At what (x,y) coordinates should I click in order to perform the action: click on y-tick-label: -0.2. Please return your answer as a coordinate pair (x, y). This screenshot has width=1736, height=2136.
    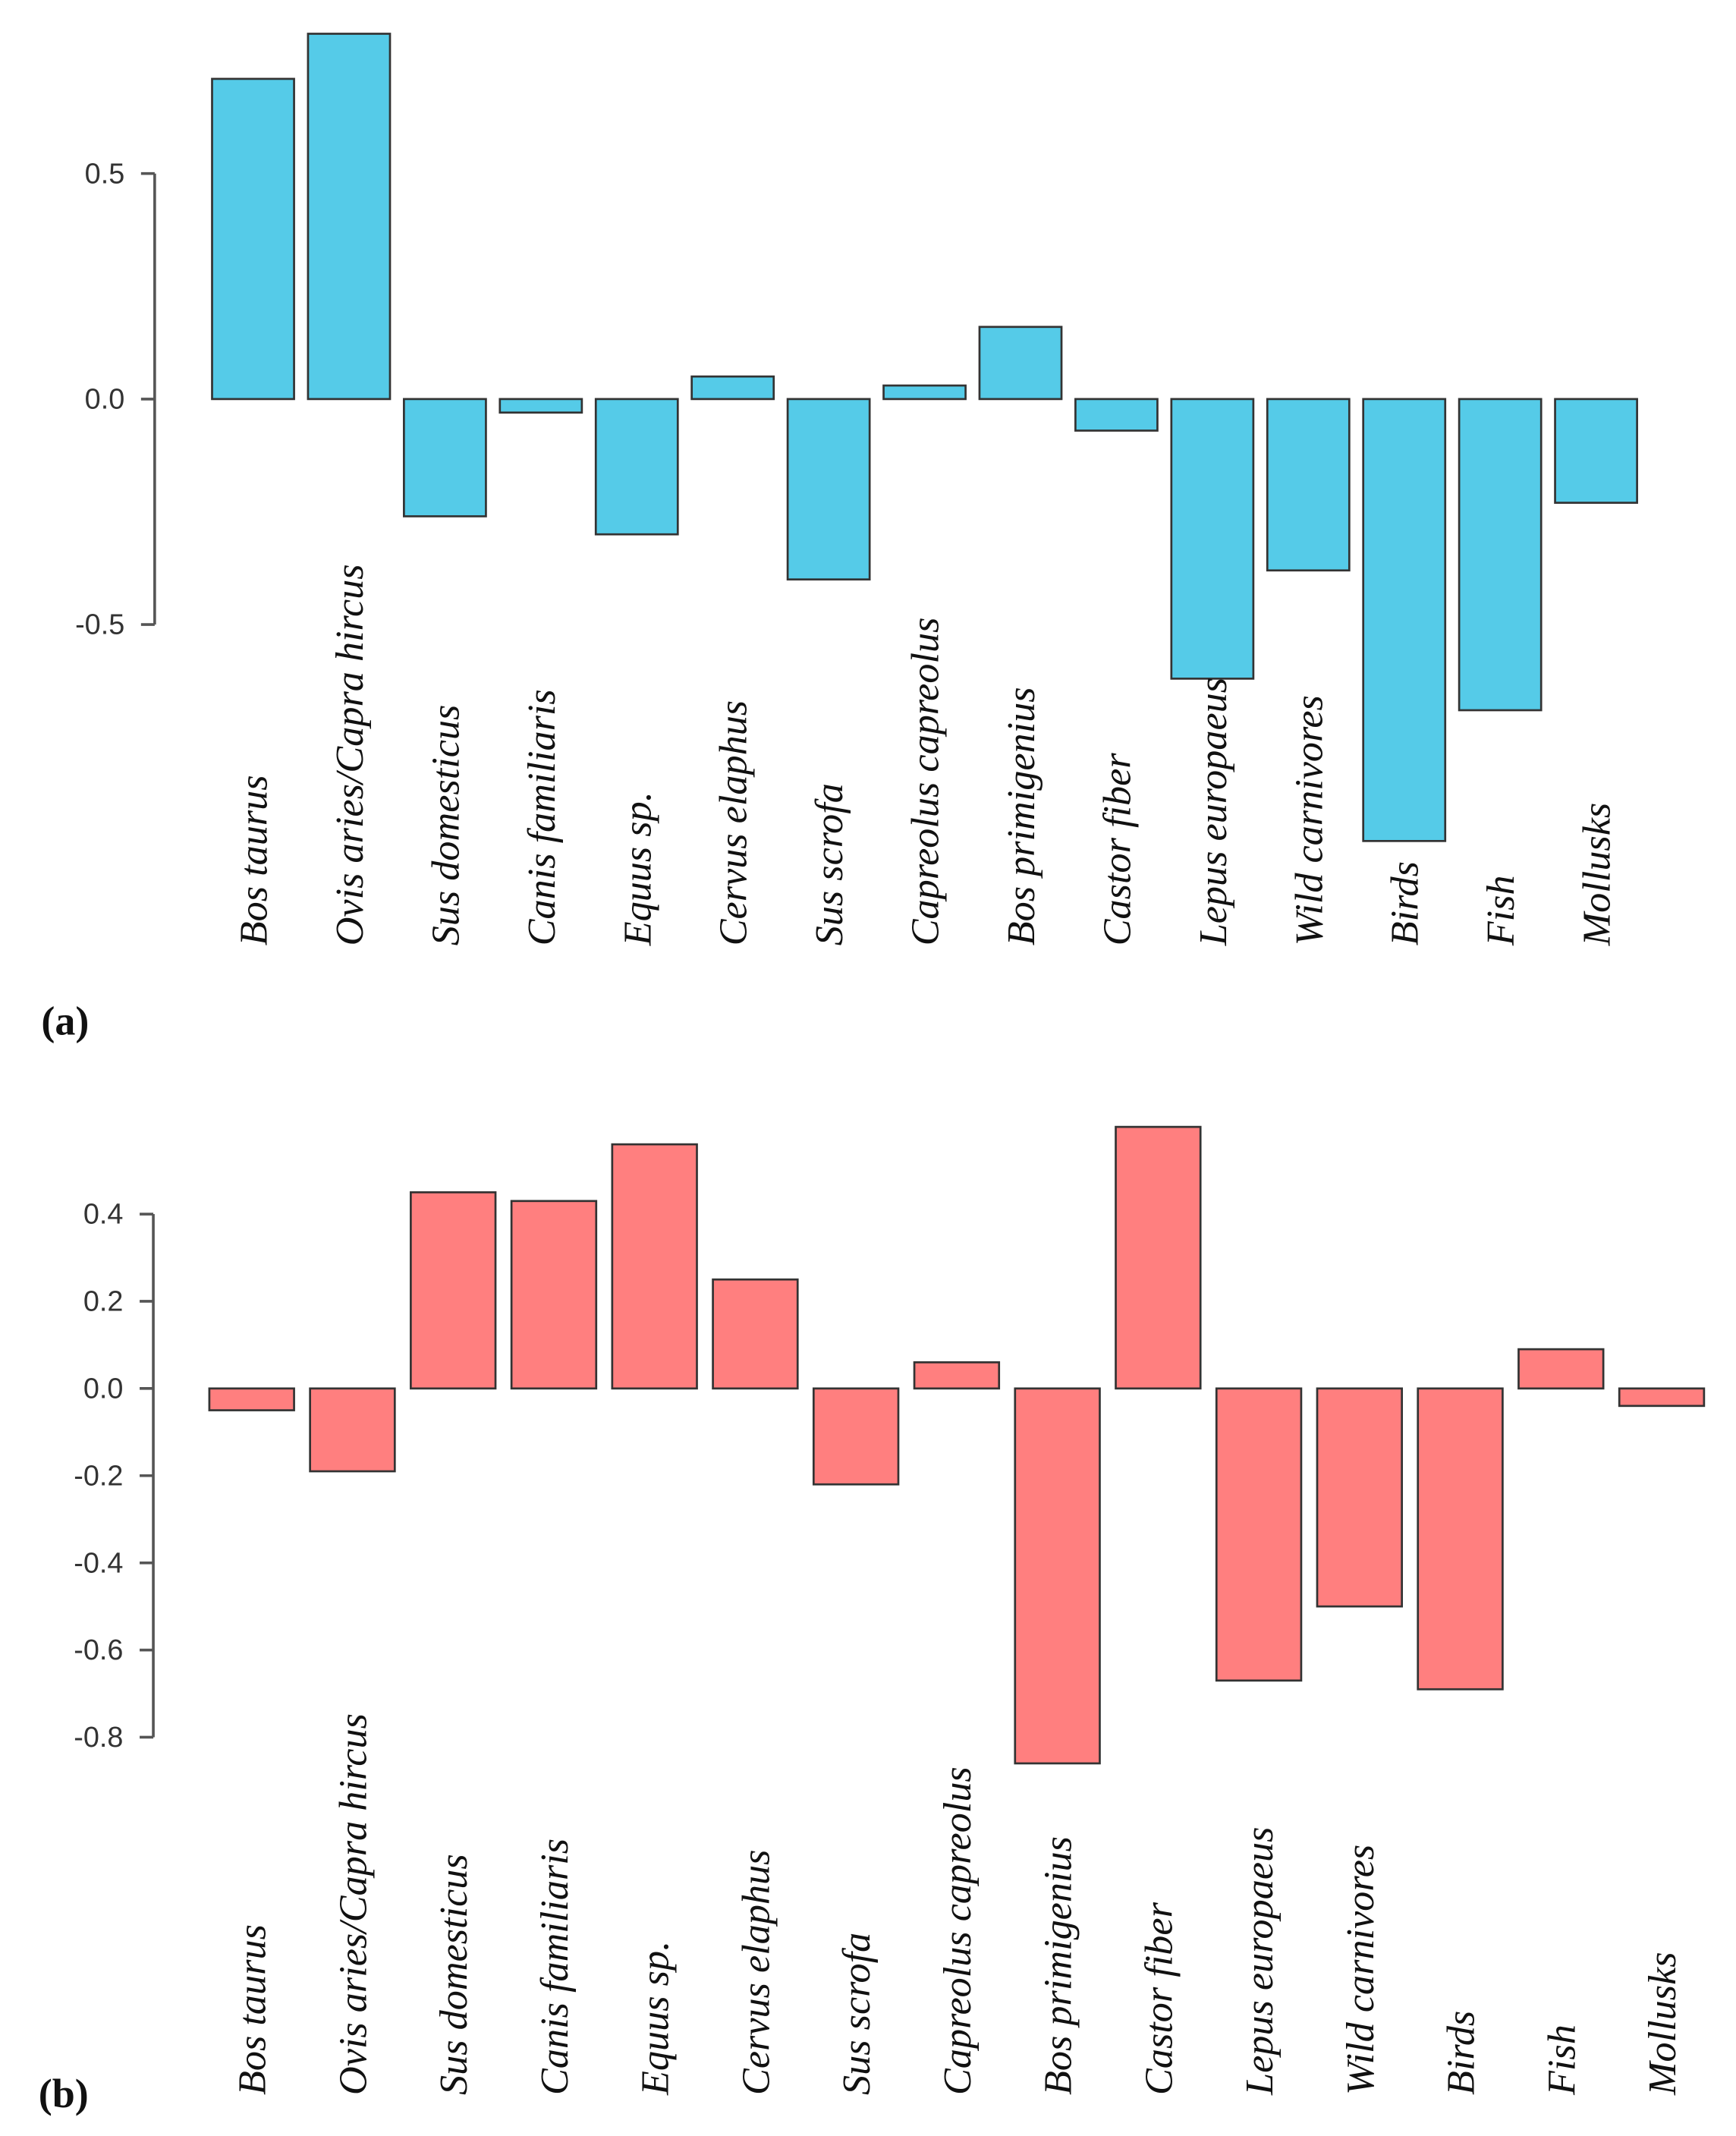
    Looking at the image, I should click on (98, 1476).